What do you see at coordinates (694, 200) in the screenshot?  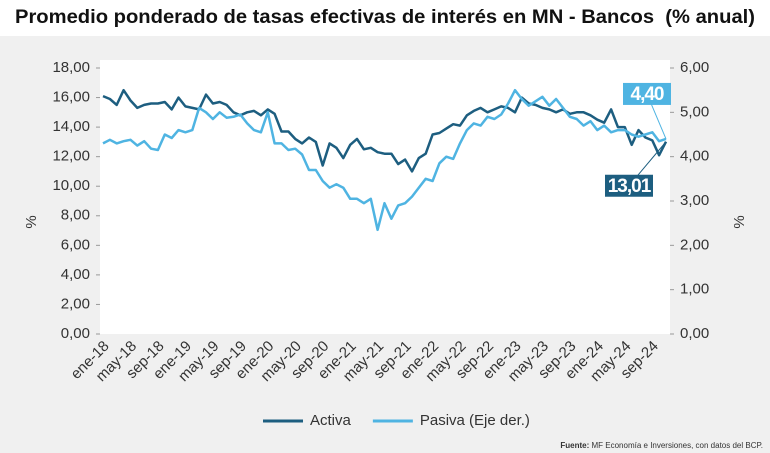 I see `y2-tick-label: 3,00` at bounding box center [694, 200].